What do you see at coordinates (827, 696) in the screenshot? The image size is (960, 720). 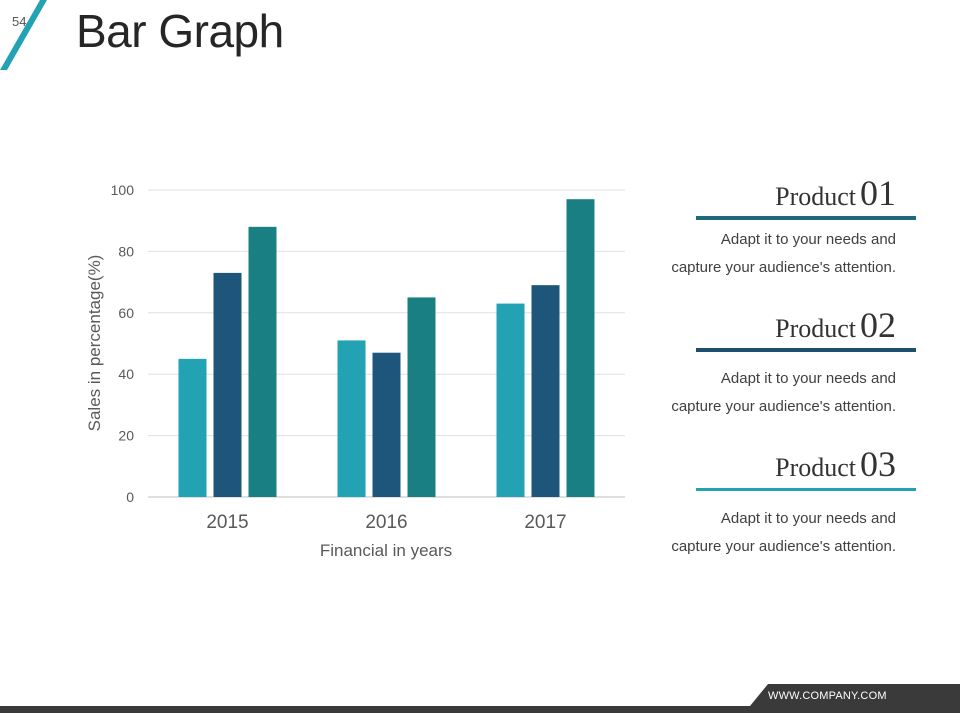 I see `footer-url: WWW.COMPANY.COM` at bounding box center [827, 696].